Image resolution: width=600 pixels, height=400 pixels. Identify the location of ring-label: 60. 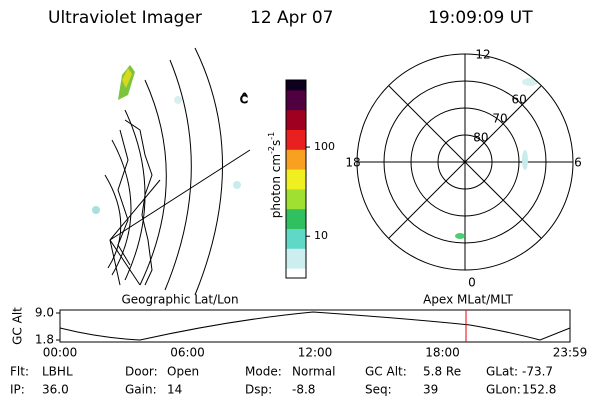
(518, 99).